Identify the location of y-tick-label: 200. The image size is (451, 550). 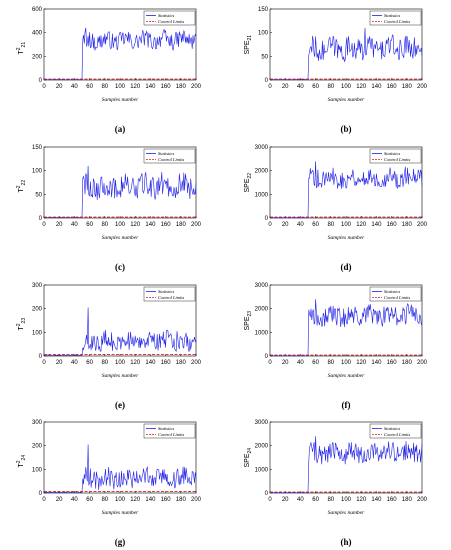
(37, 57).